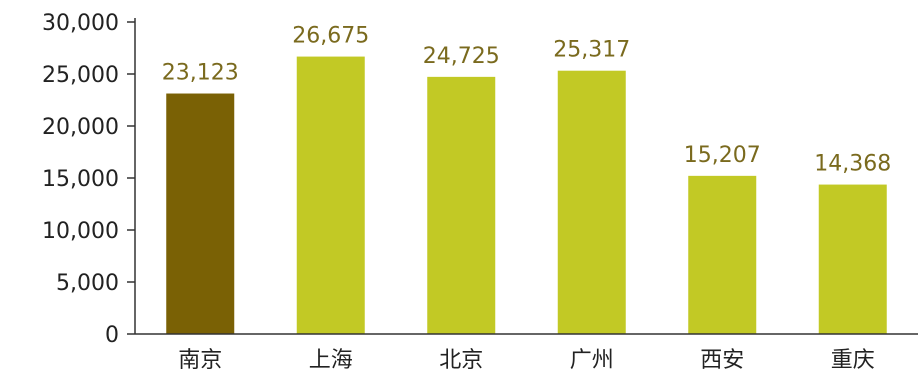 The image size is (921, 381). I want to click on y-tick-label: 0, so click(112, 335).